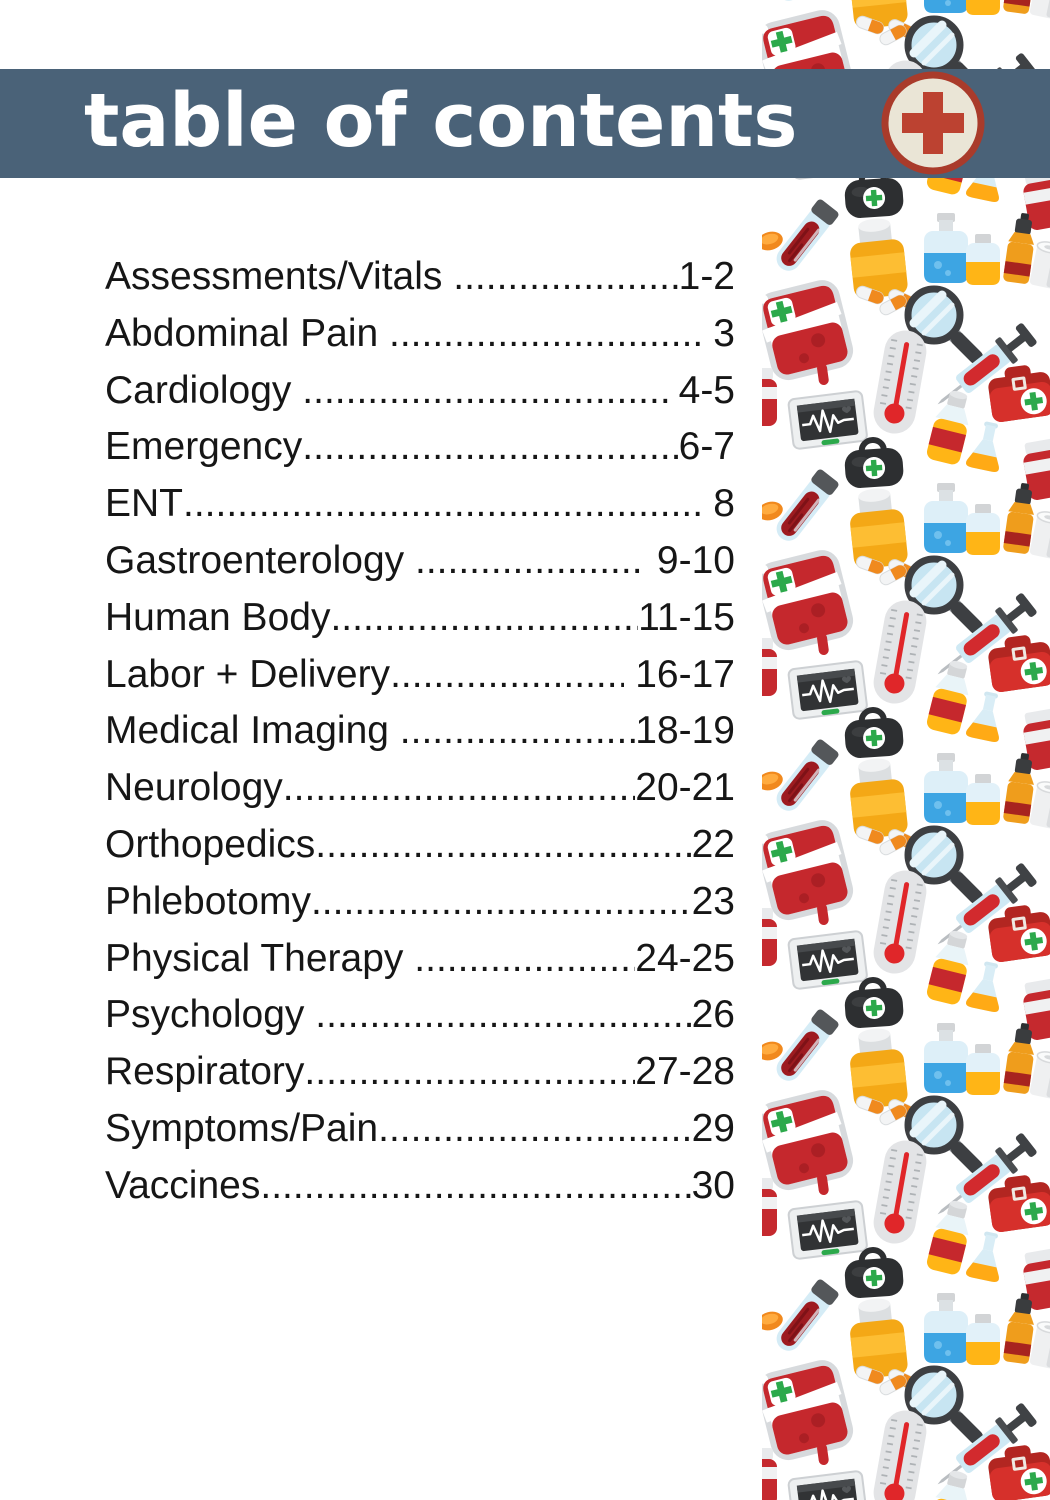 The width and height of the screenshot is (1050, 1500). Describe the element at coordinates (685, 958) in the screenshot. I see `toc-entry-page: 24-25` at that location.